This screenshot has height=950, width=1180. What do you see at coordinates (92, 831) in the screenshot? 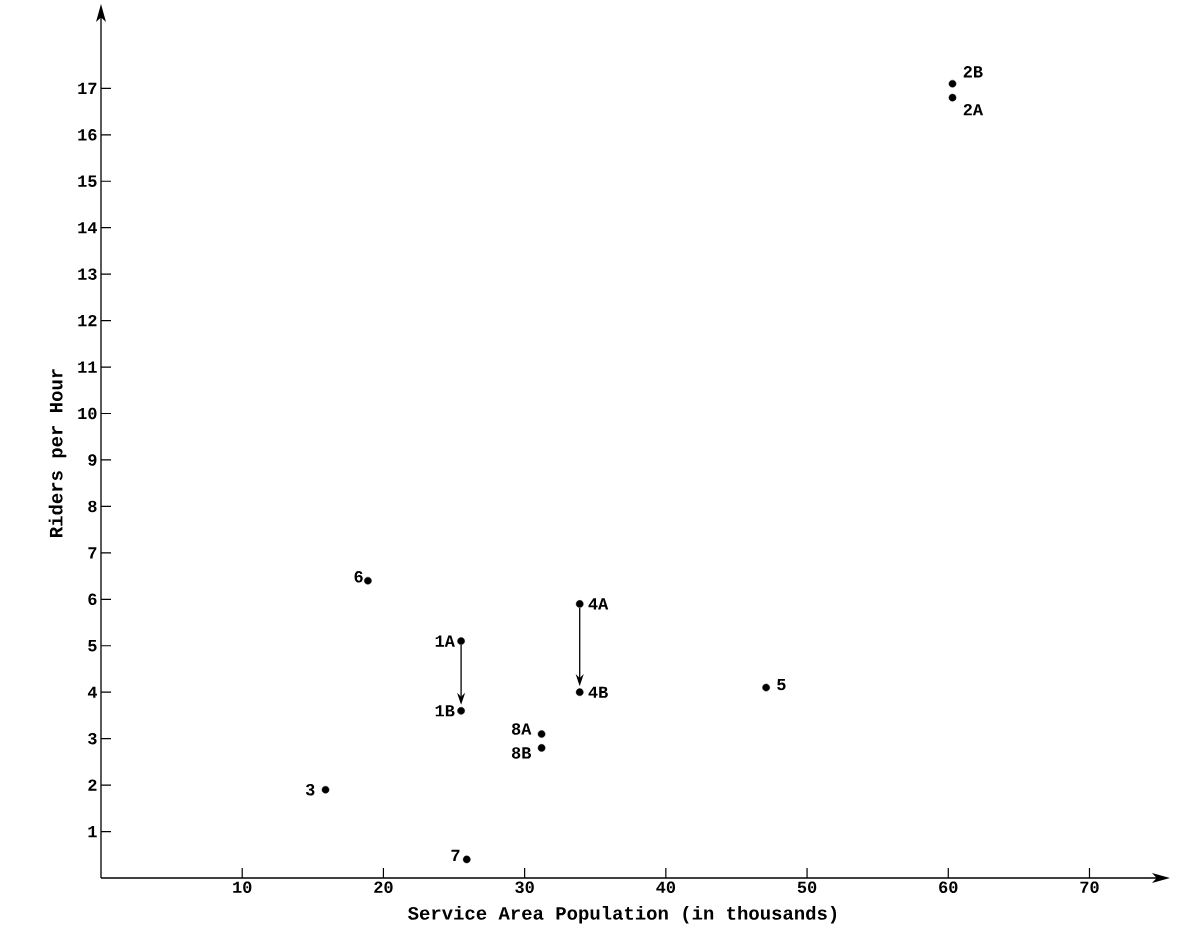
I see `y-tick-label: 1` at bounding box center [92, 831].